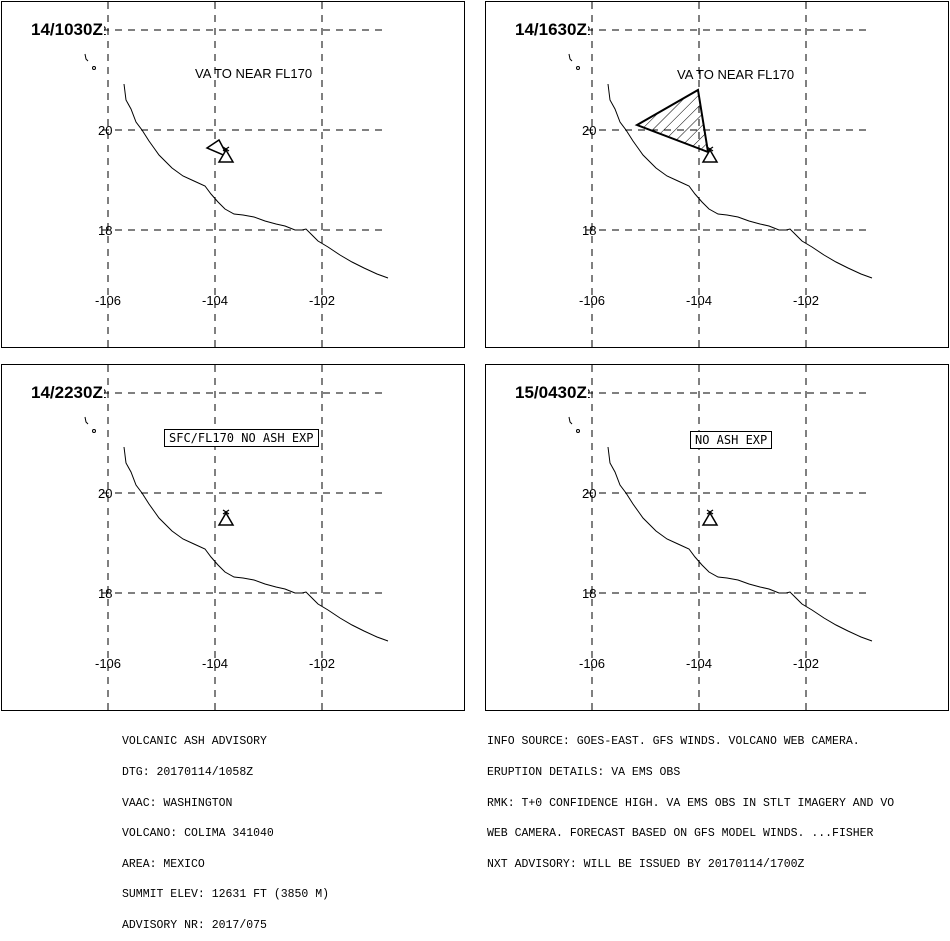 The width and height of the screenshot is (950, 941). I want to click on panel-time-label: 14/1030Z, so click(67, 30).